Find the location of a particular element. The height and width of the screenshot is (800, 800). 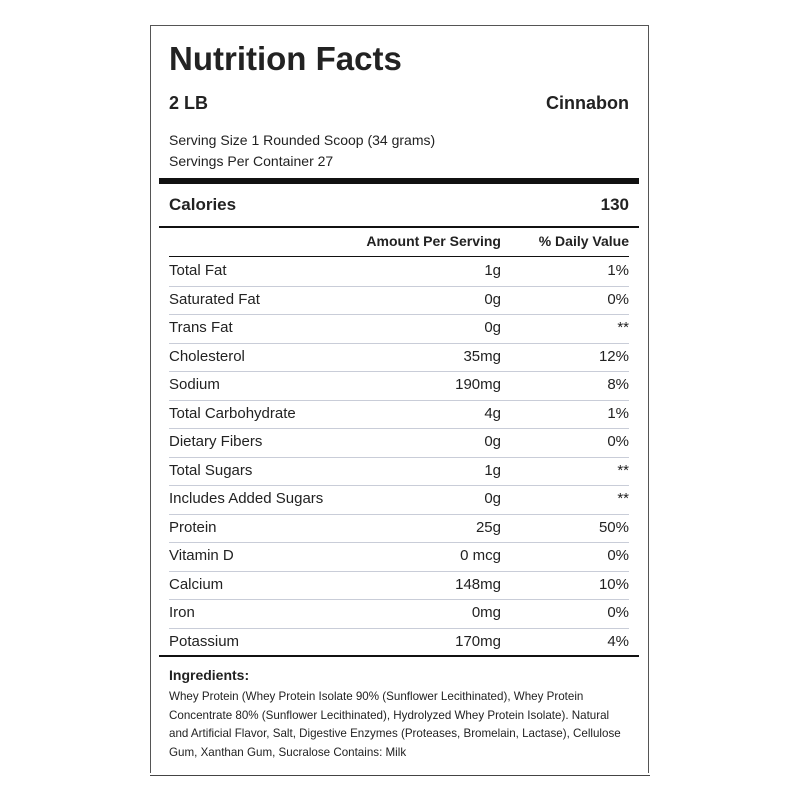

nutrient-row: Calcium 148mg 10% is located at coordinates (399, 585).